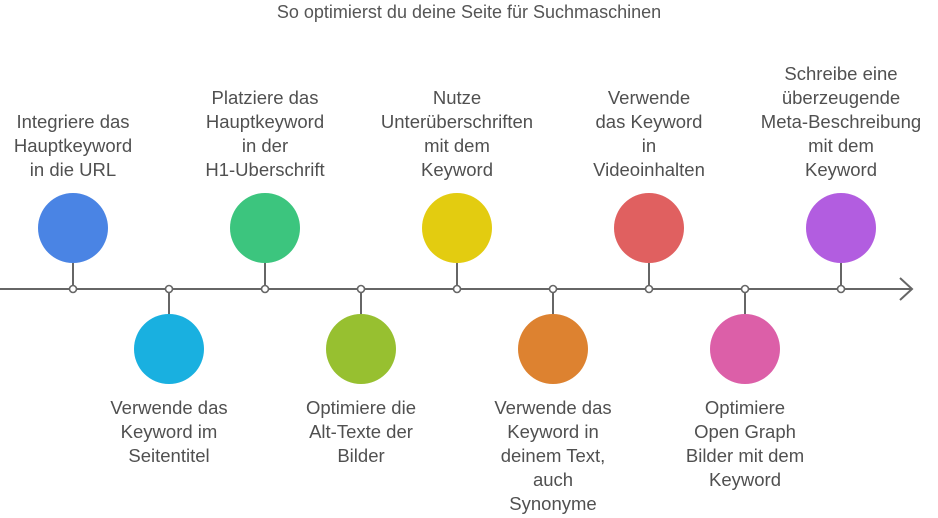  I want to click on step-label-line: in der, so click(265, 145).